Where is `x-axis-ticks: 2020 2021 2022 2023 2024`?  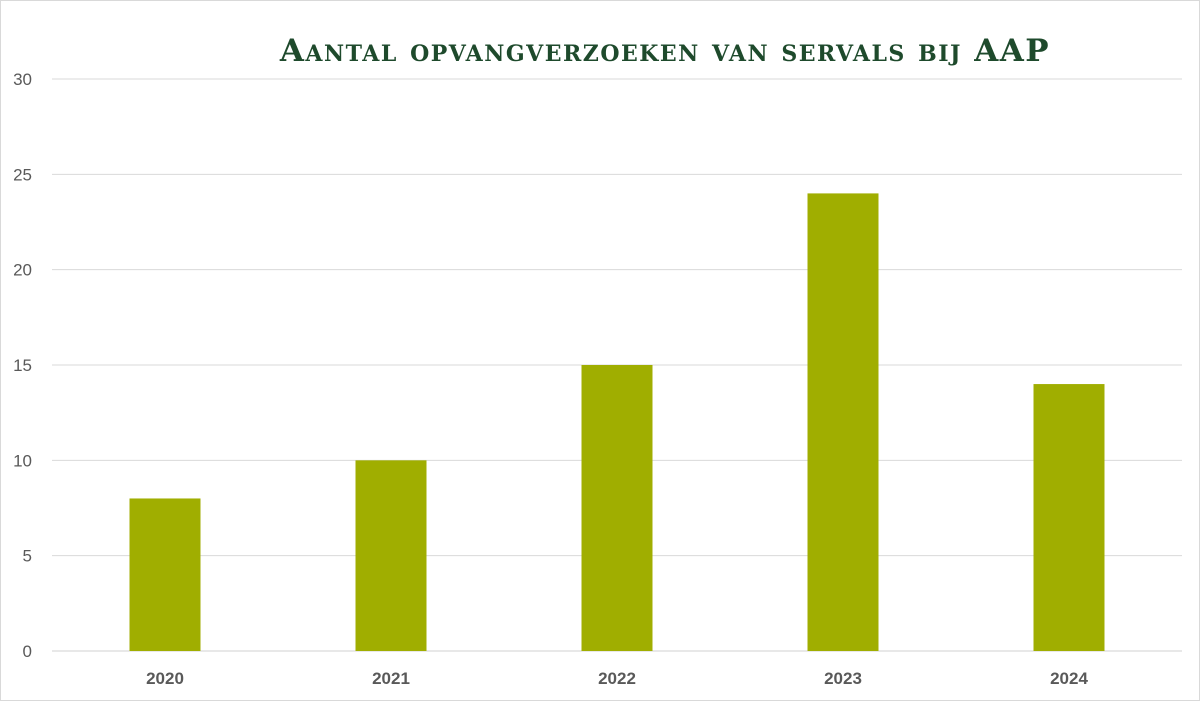 x-axis-ticks: 2020 2021 2022 2023 2024 is located at coordinates (617, 678).